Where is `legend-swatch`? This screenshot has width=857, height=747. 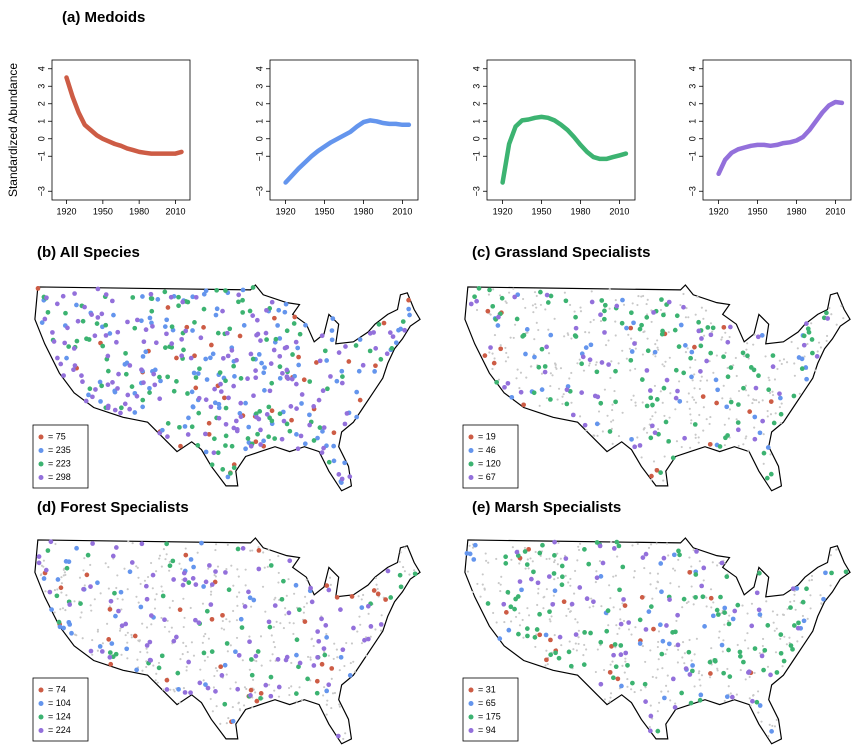
legend-swatch is located at coordinates (41, 717).